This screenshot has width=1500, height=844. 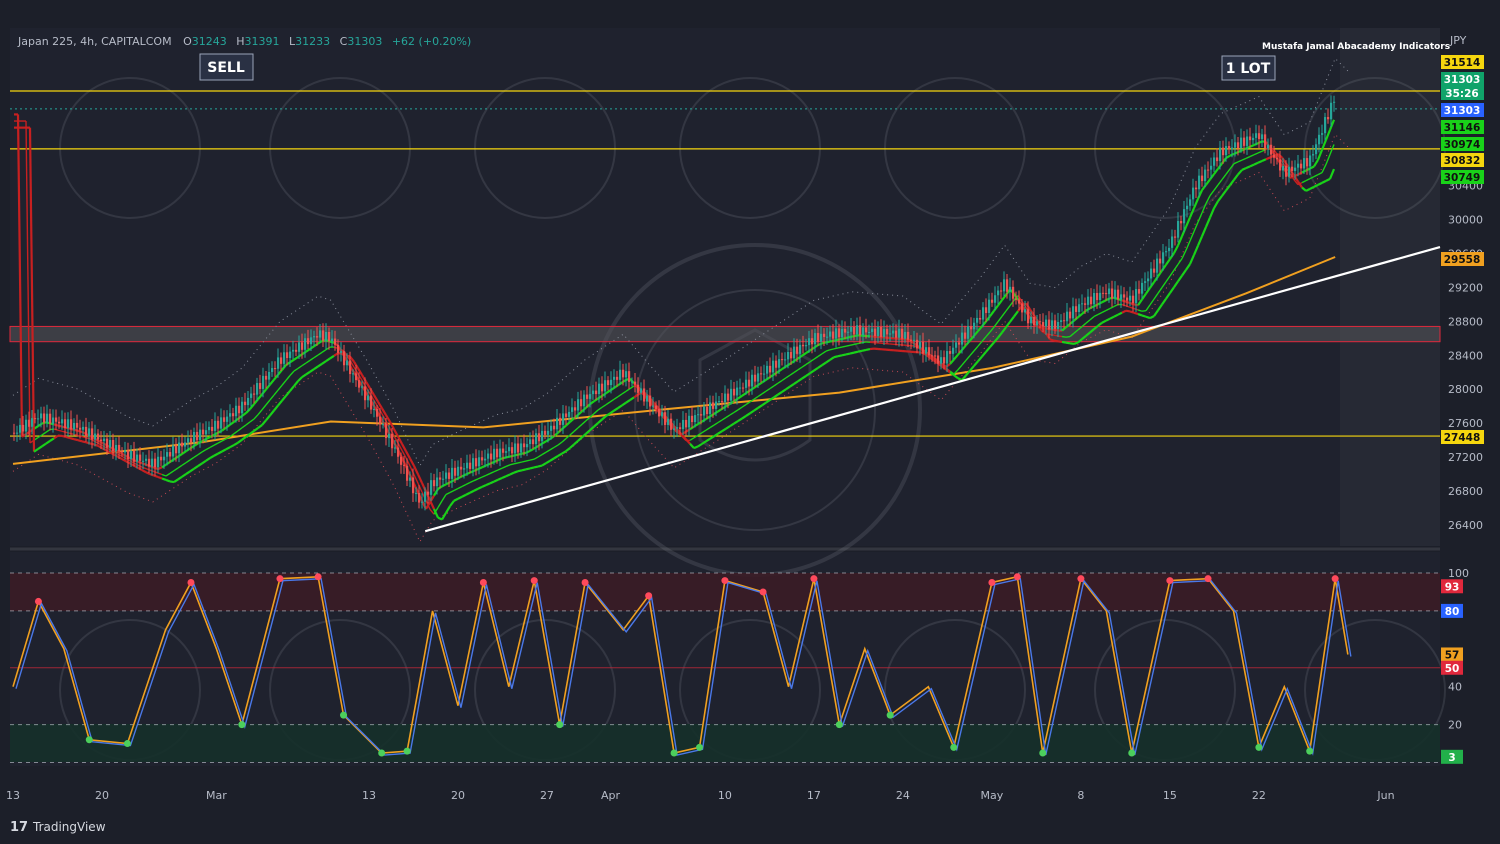 I want to click on oscillator-axis: 100 40 20, so click(x=1458, y=649).